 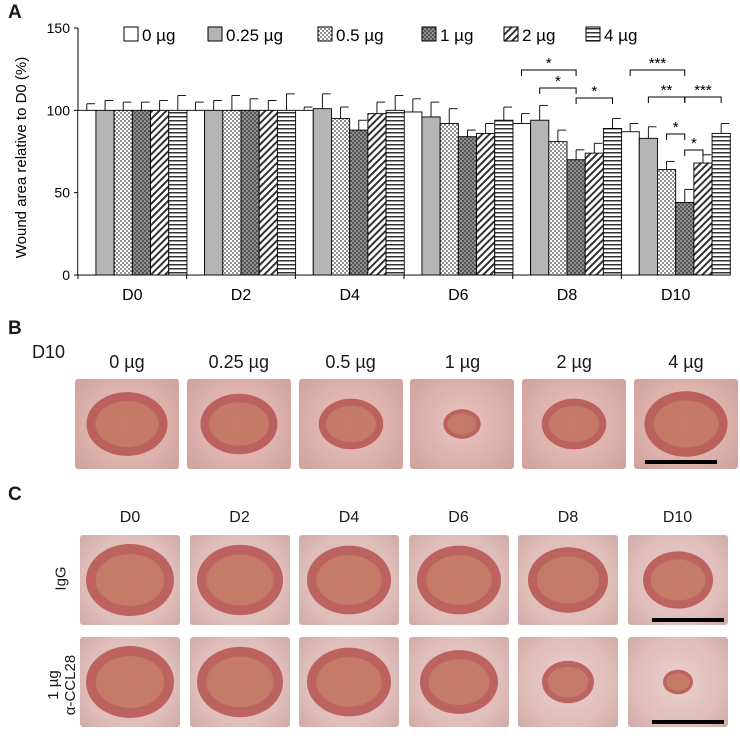 What do you see at coordinates (21, 157) in the screenshot?
I see `y-axis-label: Wound area relative to D0 (%)` at bounding box center [21, 157].